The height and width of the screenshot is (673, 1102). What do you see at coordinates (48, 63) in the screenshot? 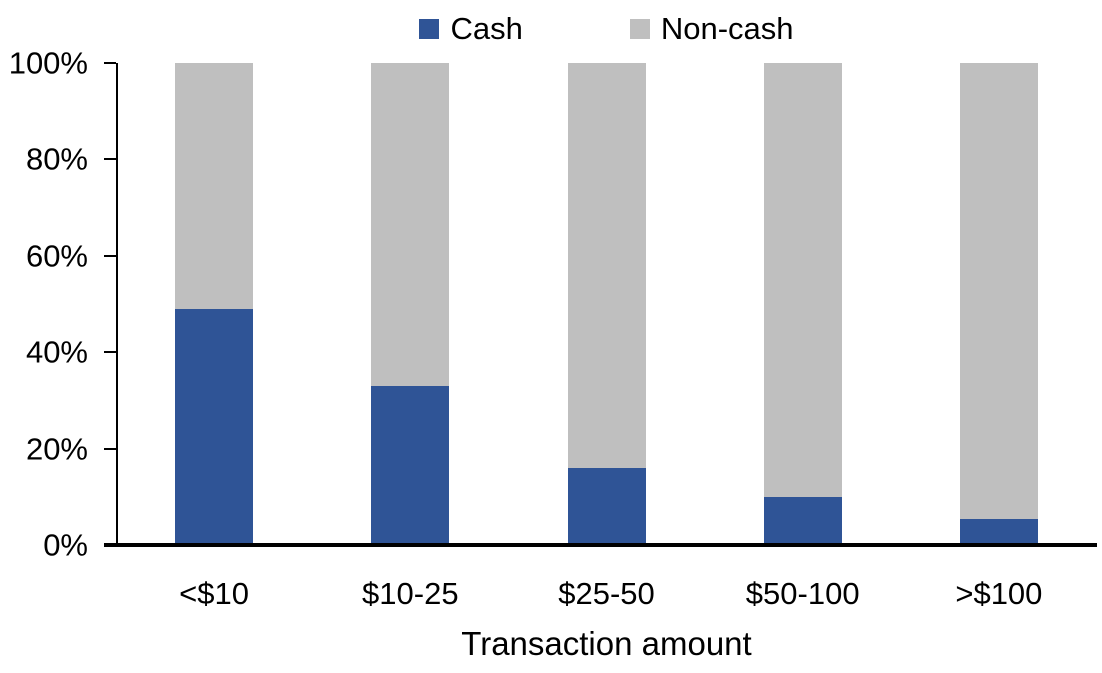
I see `y-axis-tick-label: 100%` at bounding box center [48, 63].